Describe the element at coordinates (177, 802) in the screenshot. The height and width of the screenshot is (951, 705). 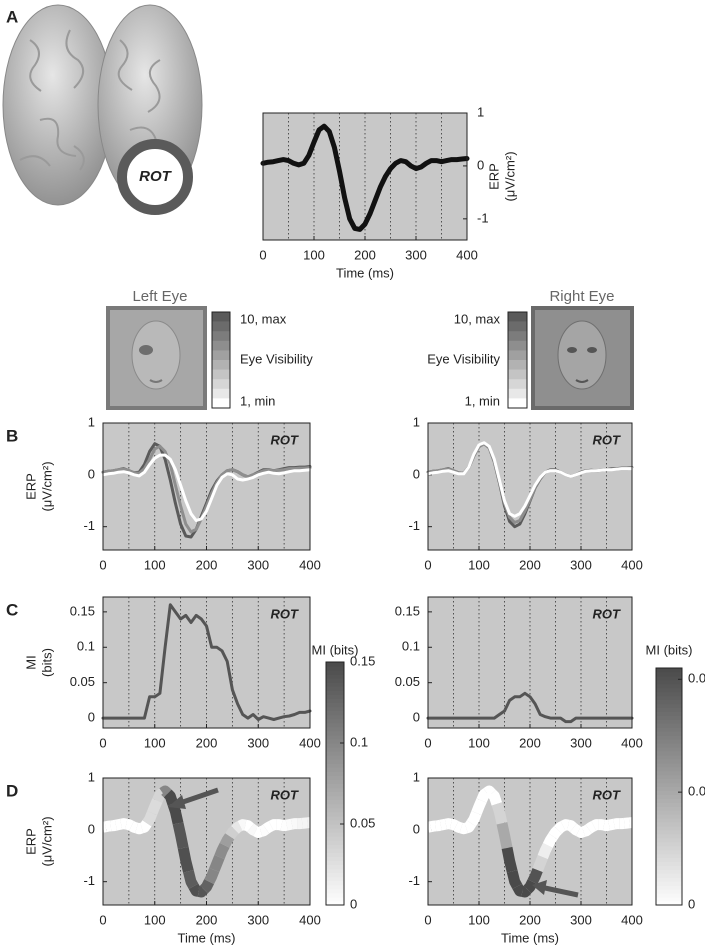
I see `arrow-head` at that location.